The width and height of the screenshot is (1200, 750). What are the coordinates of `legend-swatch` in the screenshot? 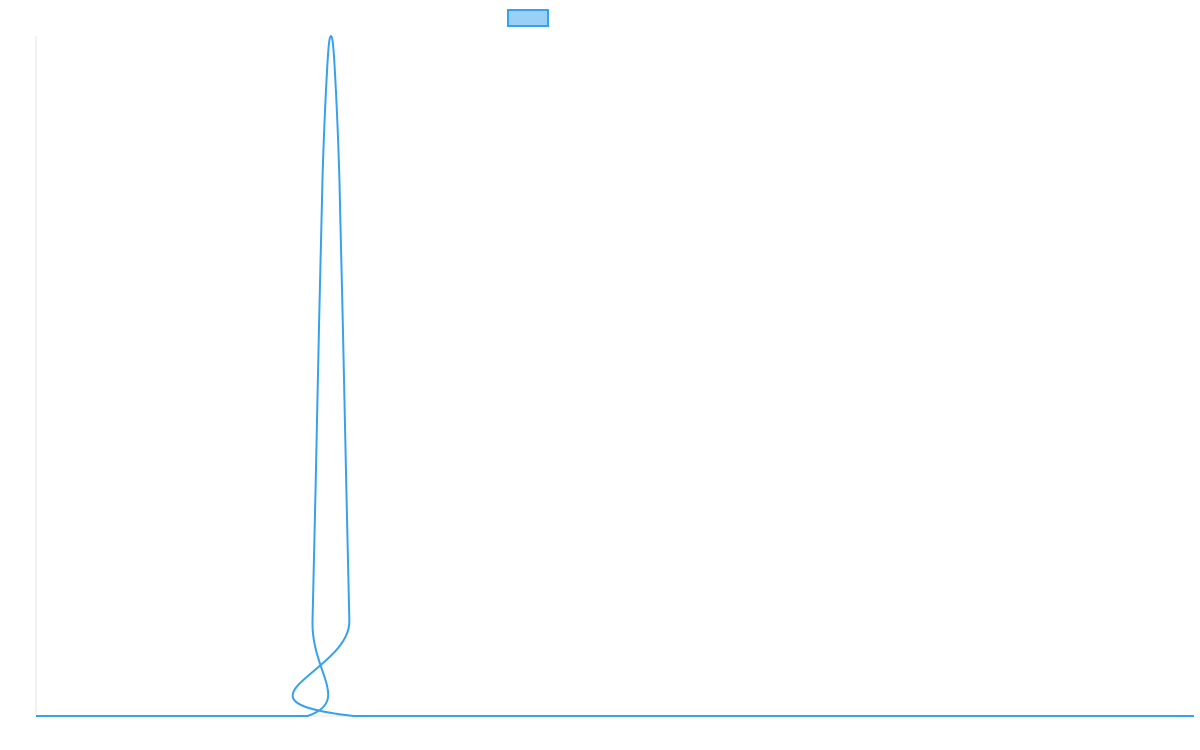 It's located at (528, 18).